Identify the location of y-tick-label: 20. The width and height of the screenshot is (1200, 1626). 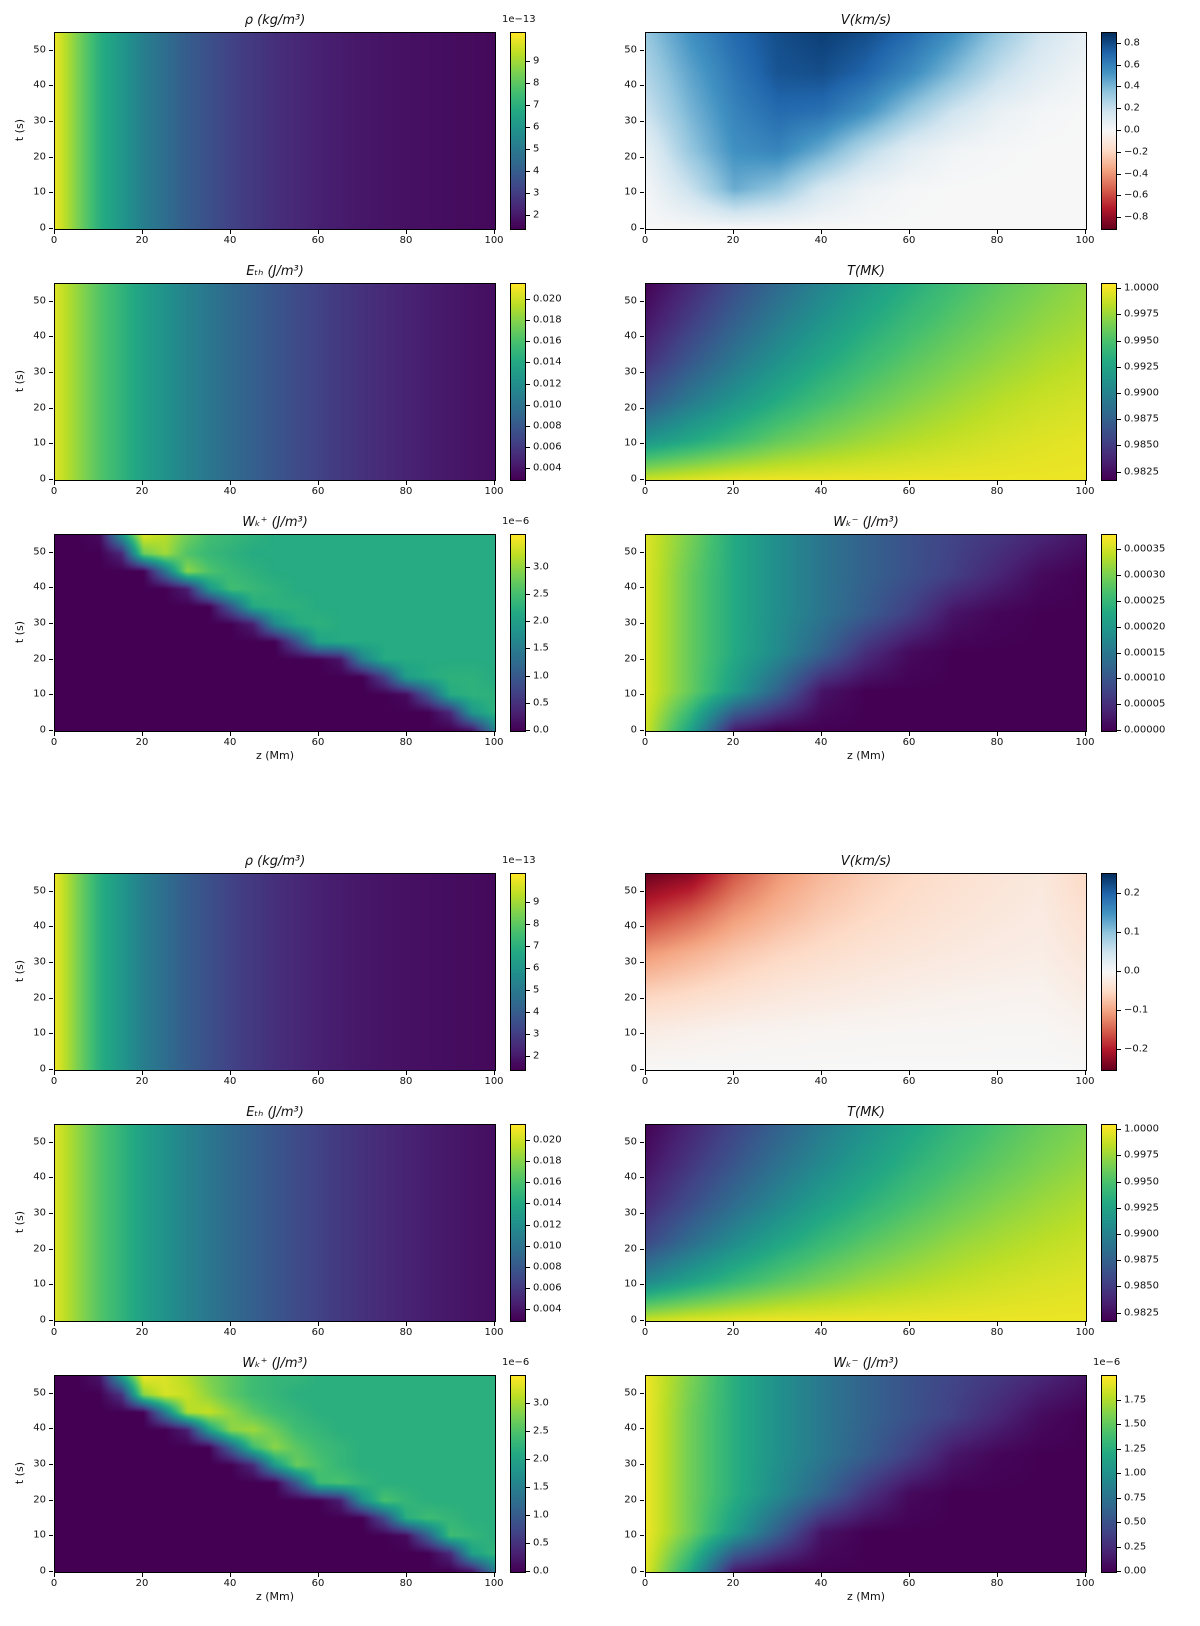
(630, 659).